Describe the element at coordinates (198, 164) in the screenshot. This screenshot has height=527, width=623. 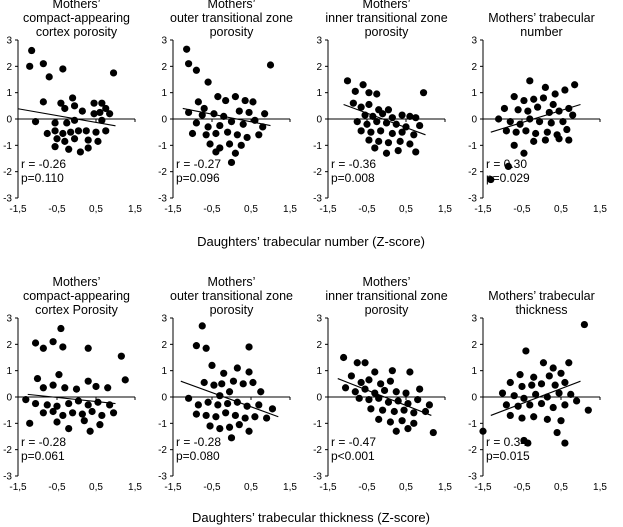
I see `correlation-r-label: r = -0.27` at that location.